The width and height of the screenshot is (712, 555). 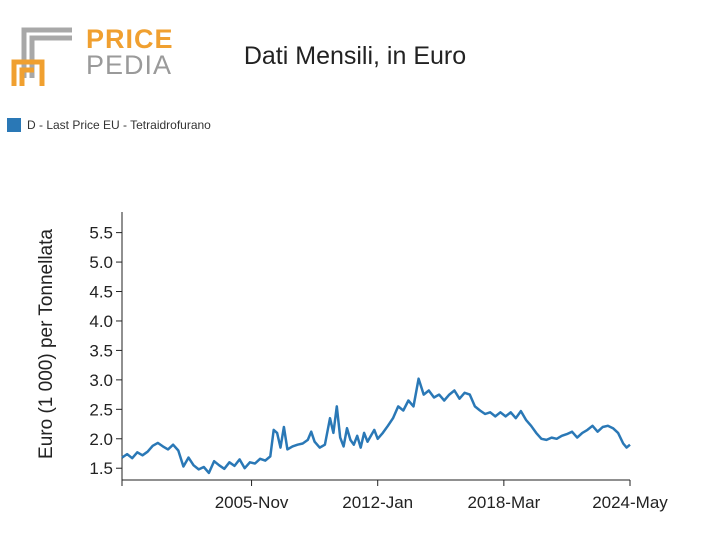 What do you see at coordinates (101, 439) in the screenshot?
I see `y-tick-label: 2.0` at bounding box center [101, 439].